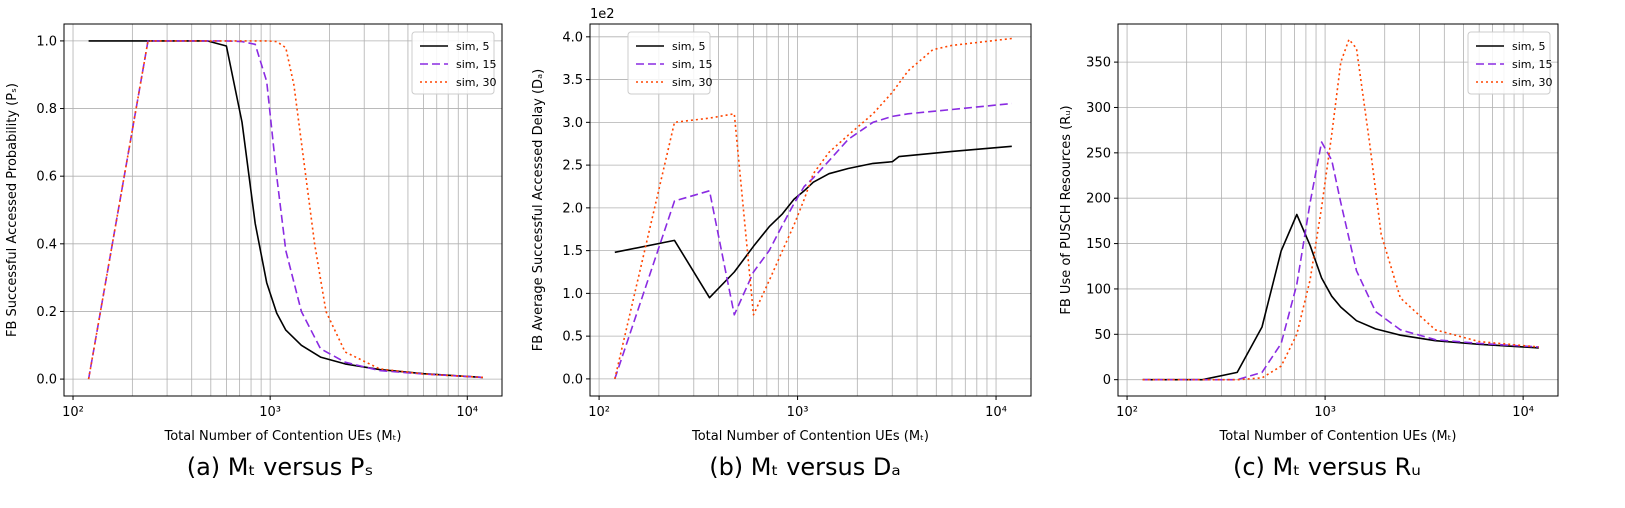 This screenshot has width=1625, height=508. Describe the element at coordinates (46, 109) in the screenshot. I see `y-tick-label: 0.8` at that location.